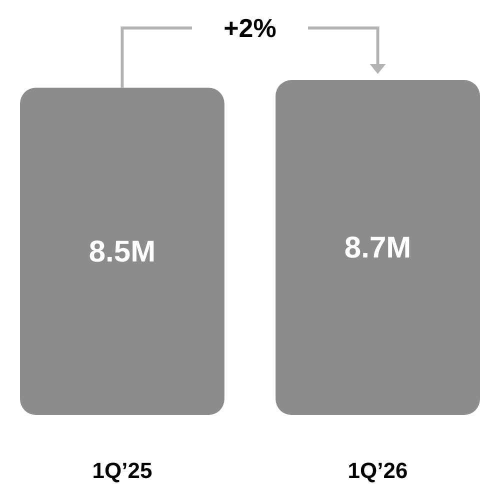 The height and width of the screenshot is (489, 480). Describe the element at coordinates (122, 251) in the screenshot. I see `data-label: 8.5M` at that location.